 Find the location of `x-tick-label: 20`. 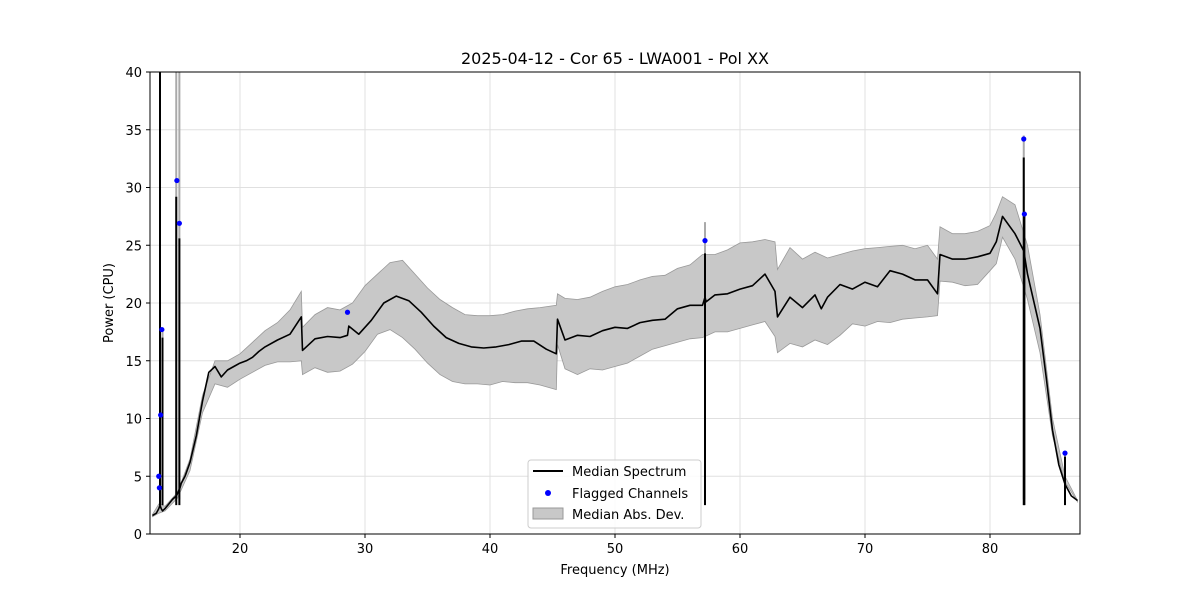

x-tick-label: 20 is located at coordinates (240, 549).